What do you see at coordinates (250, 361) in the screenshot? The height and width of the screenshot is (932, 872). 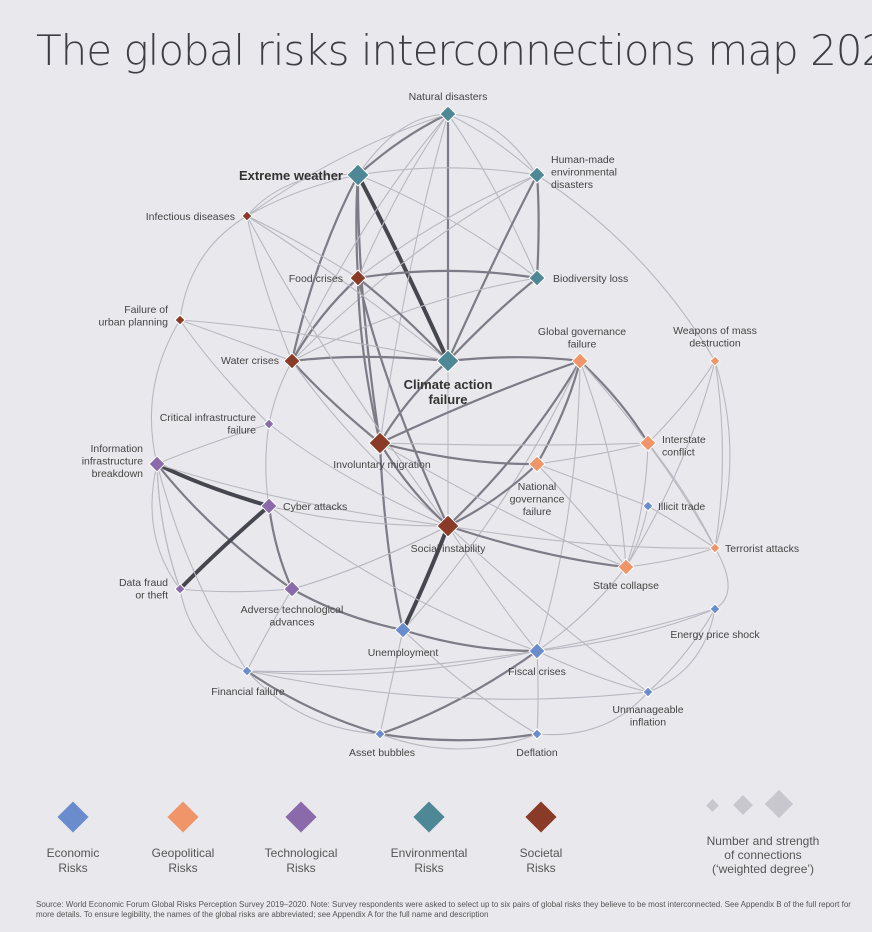 I see `node-label-water-crises-line-0: Water crises` at bounding box center [250, 361].